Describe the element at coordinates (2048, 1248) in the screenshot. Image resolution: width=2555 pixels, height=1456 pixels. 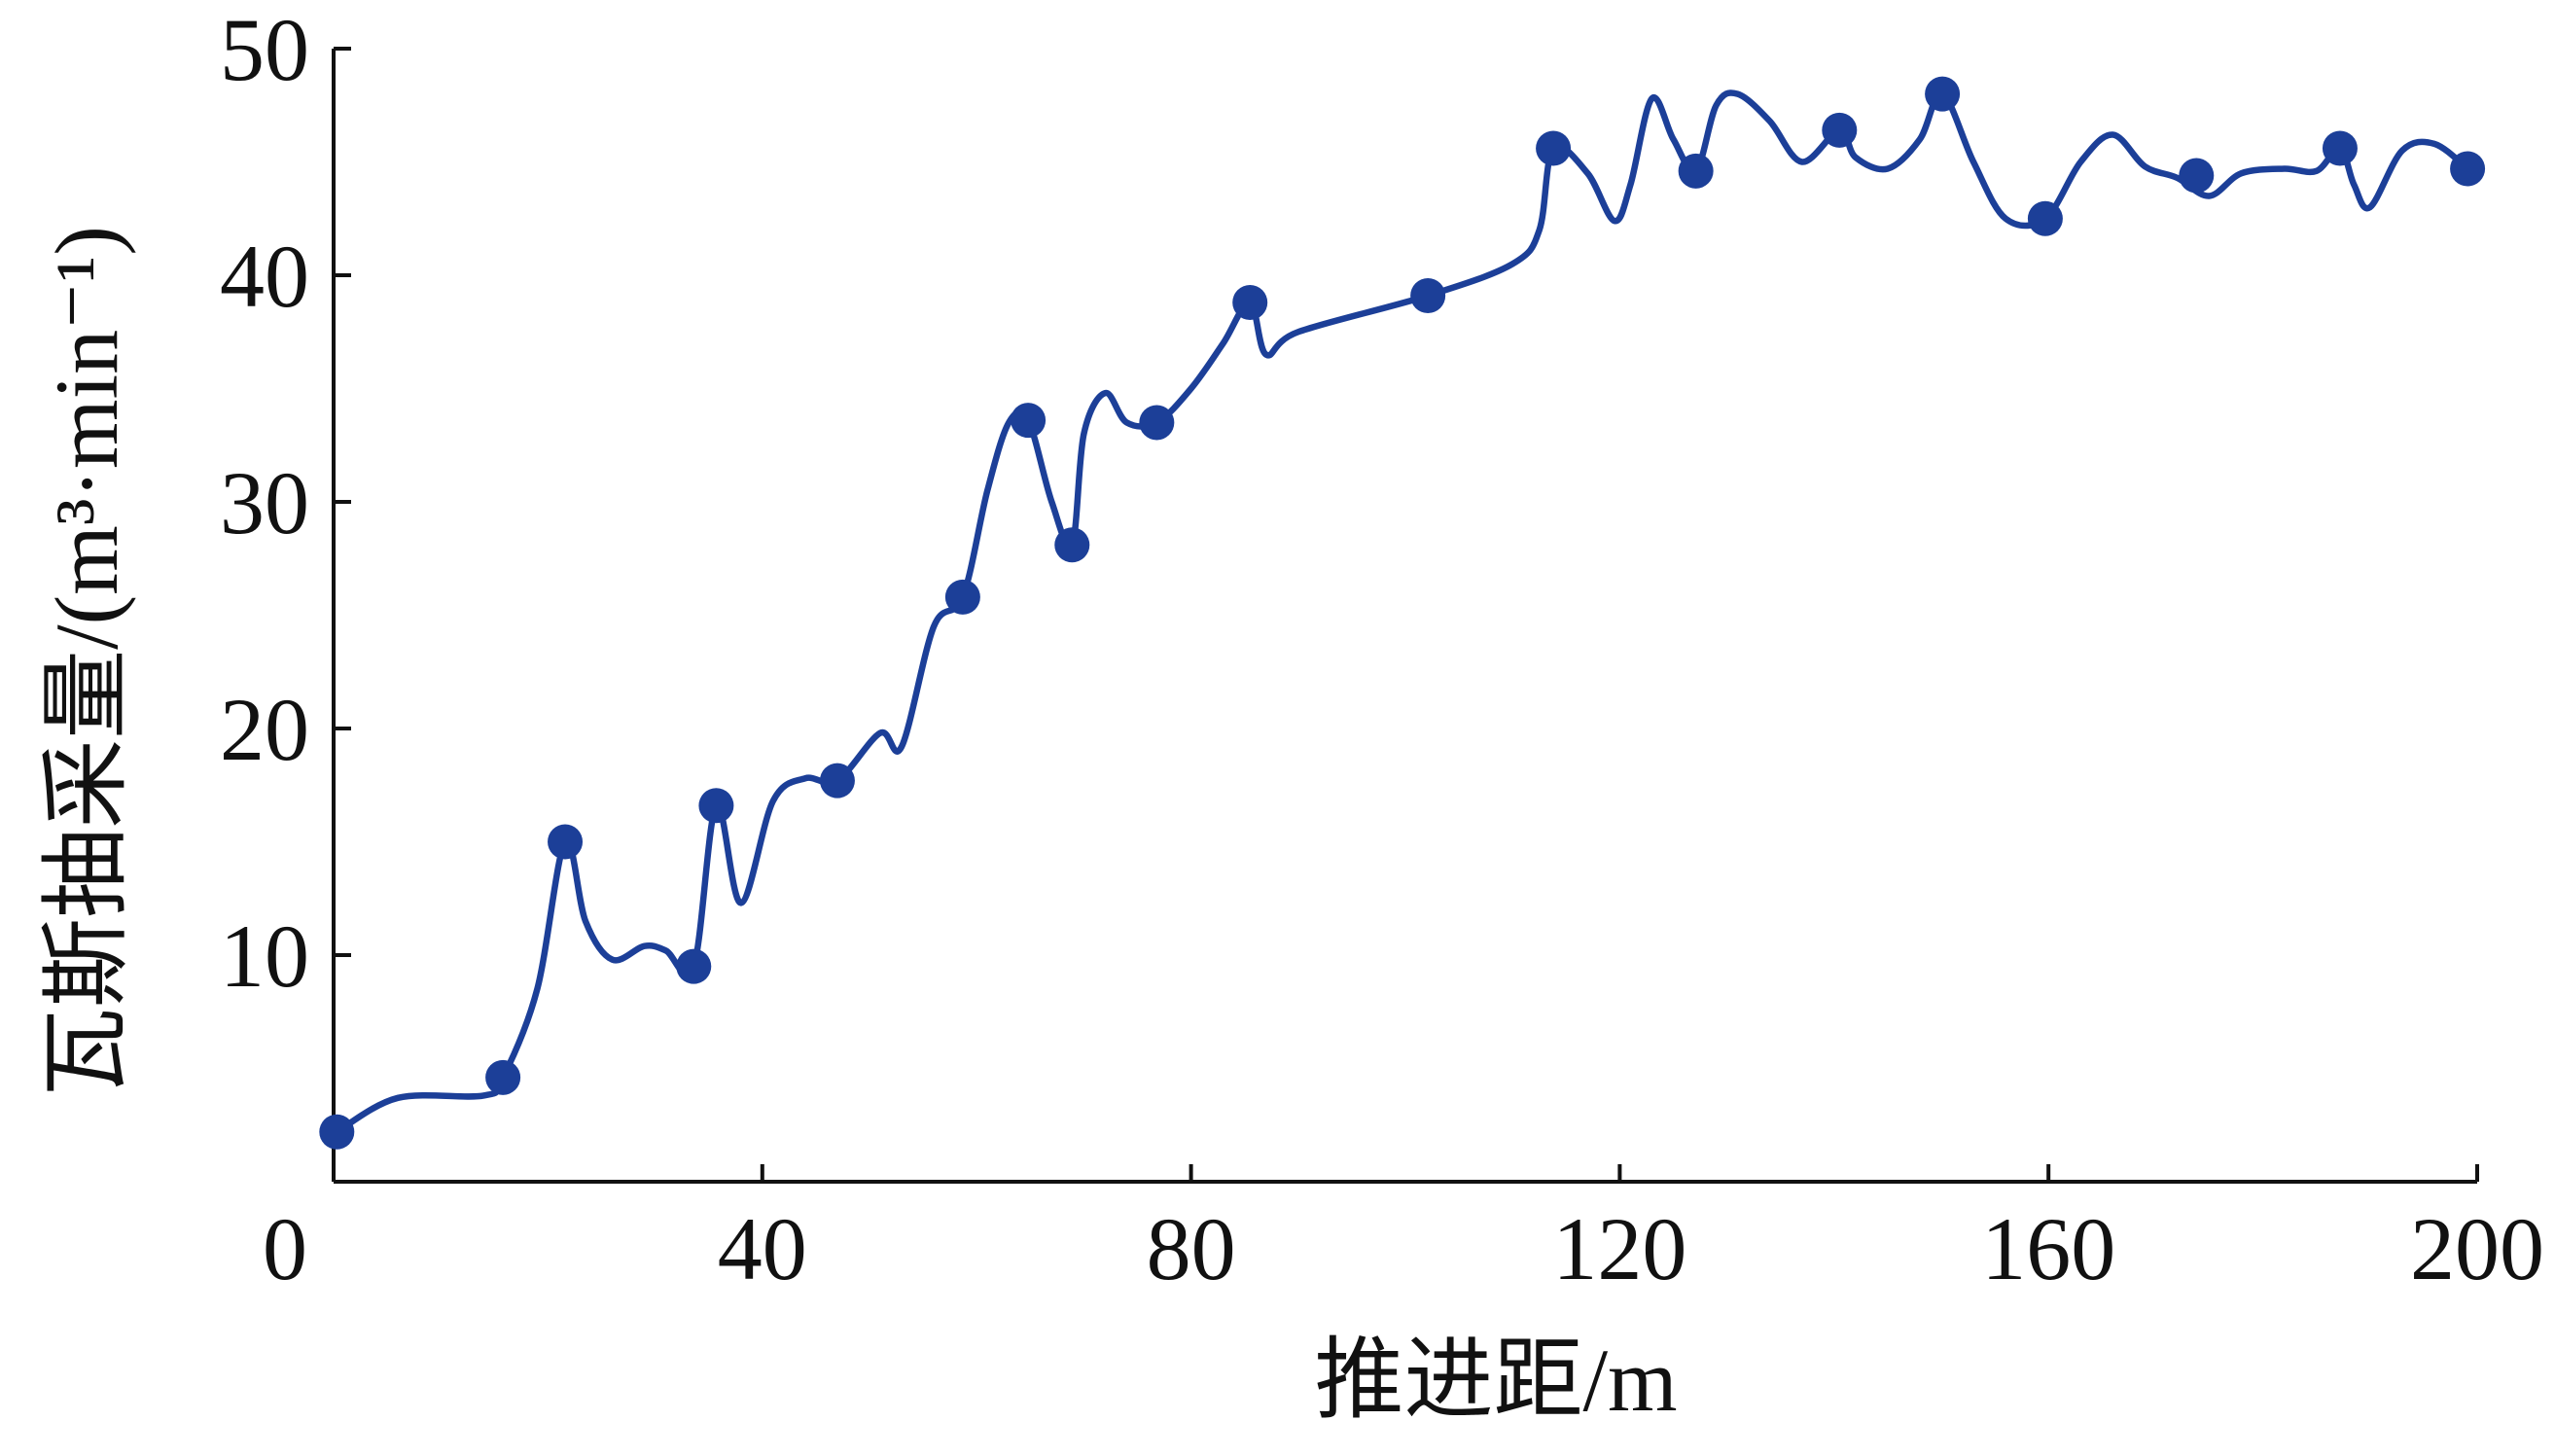
I see `x-tick-label: 160` at that location.